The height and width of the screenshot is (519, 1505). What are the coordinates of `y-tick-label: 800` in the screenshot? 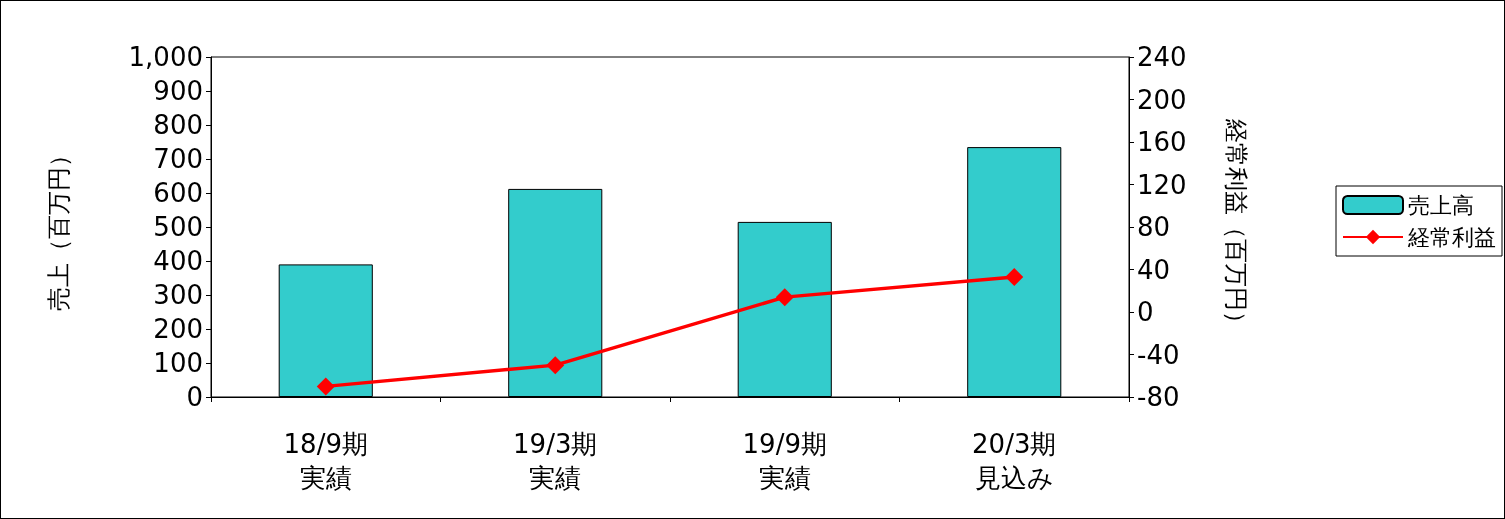 It's located at (178, 125).